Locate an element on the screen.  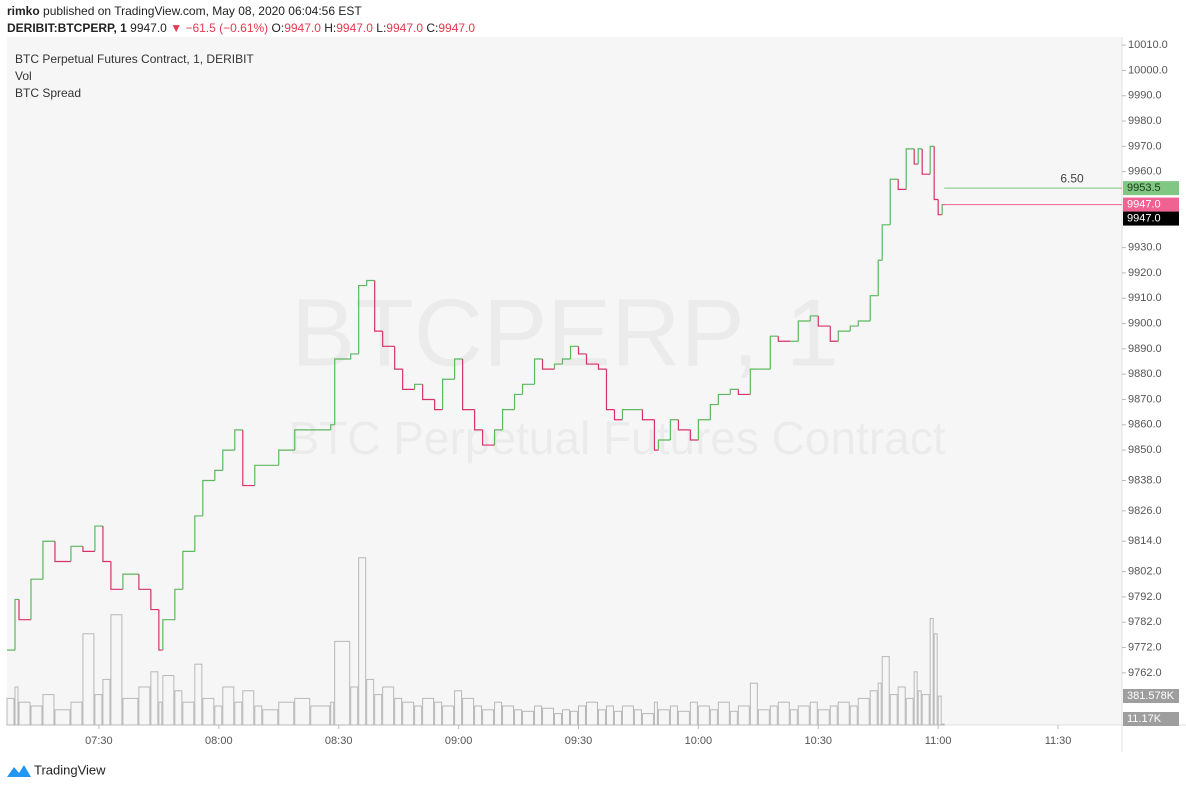
change: −61.5 (−0.61%) is located at coordinates (226, 28).